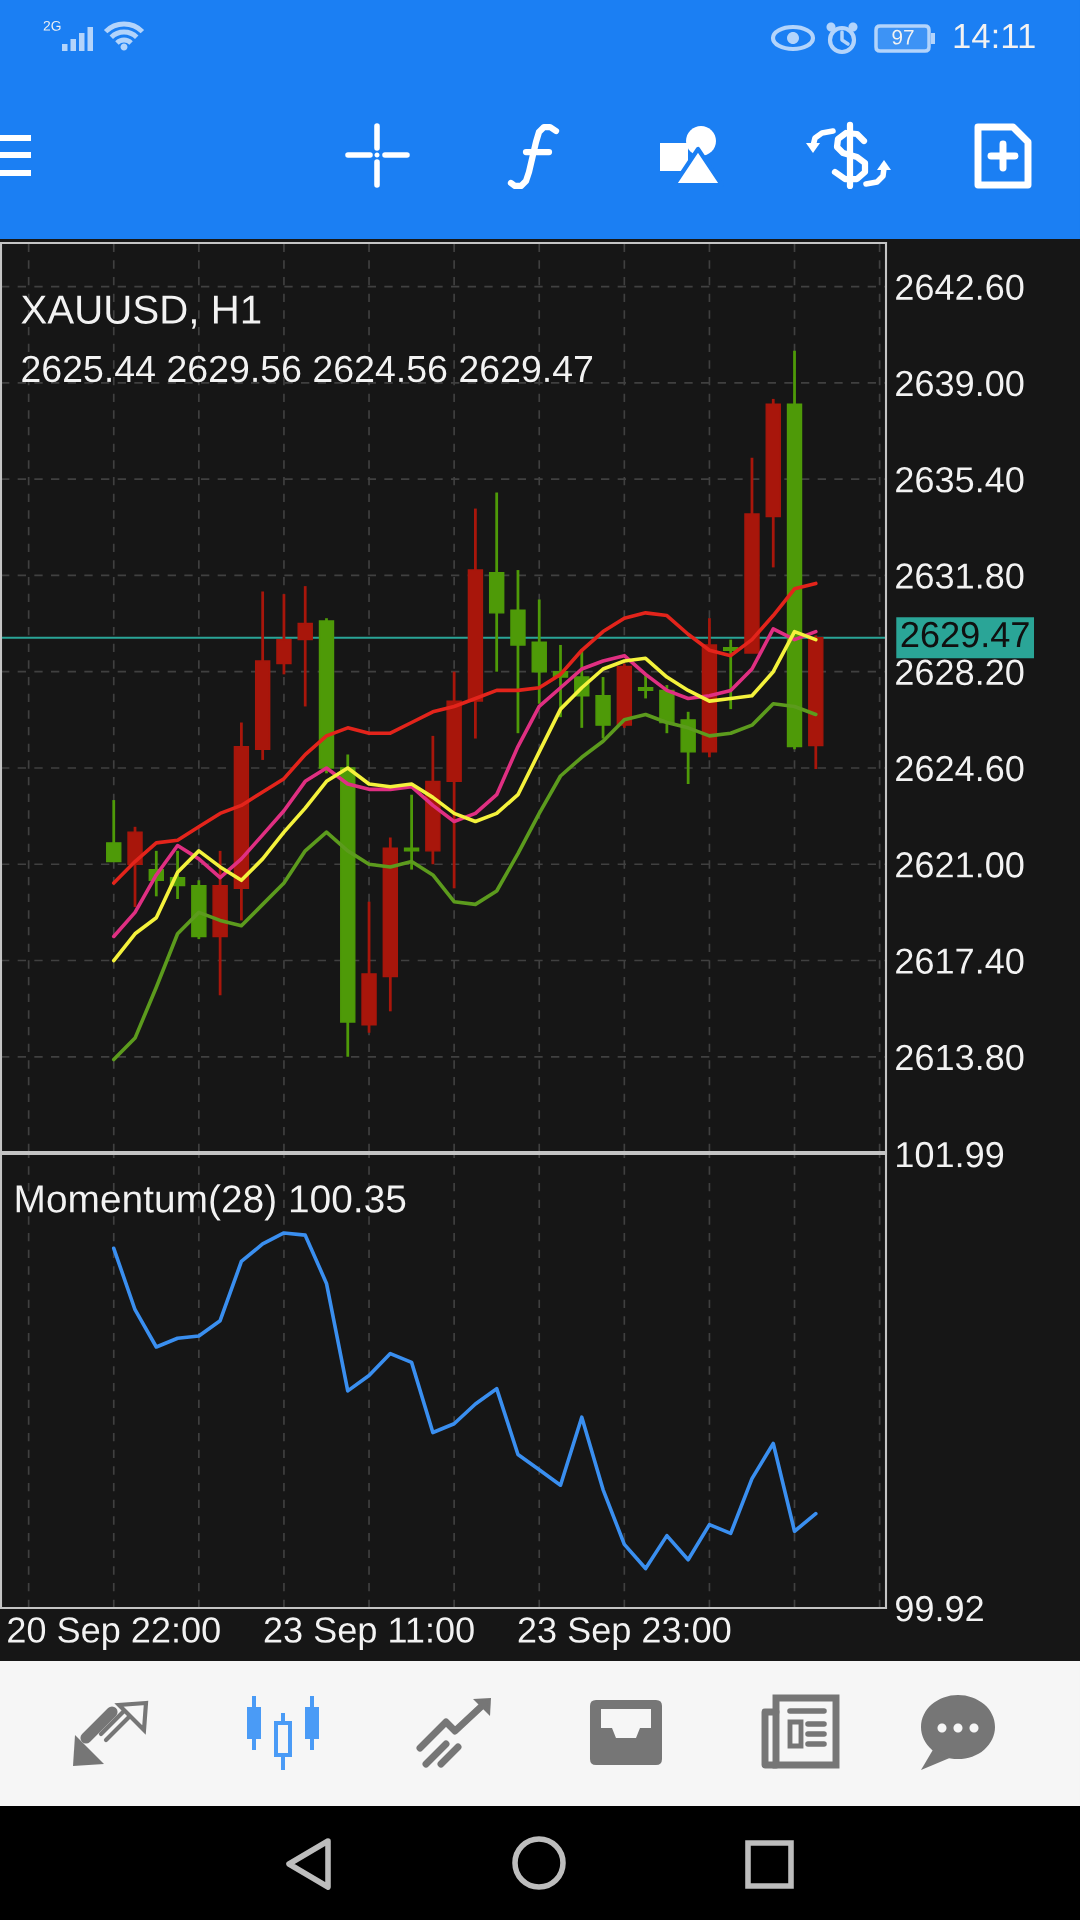  What do you see at coordinates (960, 961) in the screenshot?
I see `y-tick-label: 2617.40` at bounding box center [960, 961].